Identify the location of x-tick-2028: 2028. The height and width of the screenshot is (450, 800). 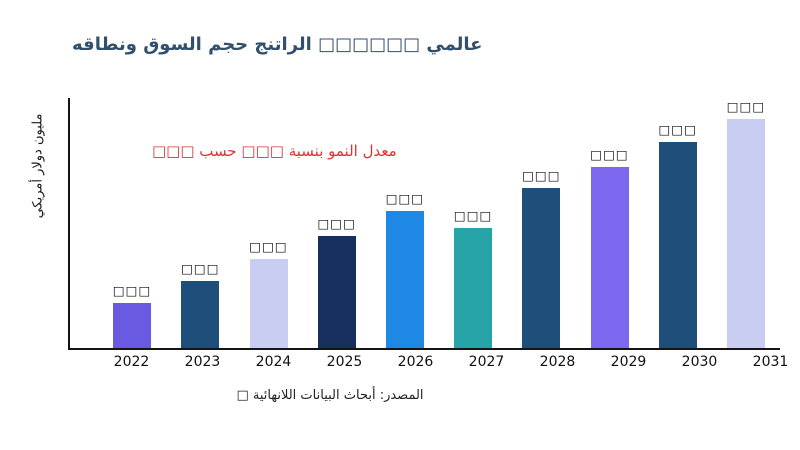
(557, 362).